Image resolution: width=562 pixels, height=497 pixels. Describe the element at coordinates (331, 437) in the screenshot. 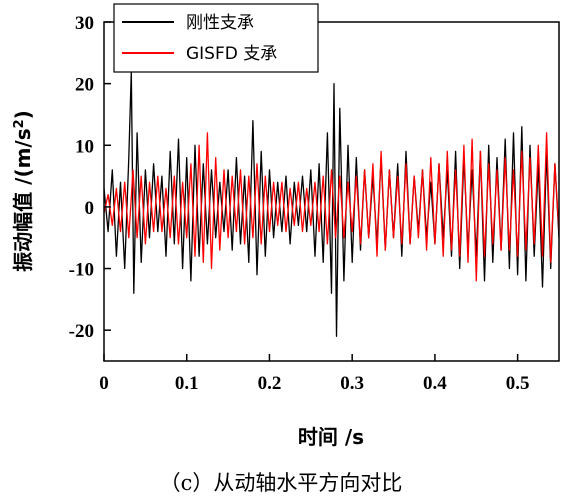

I see `x-axis-title: 时间 /s` at that location.